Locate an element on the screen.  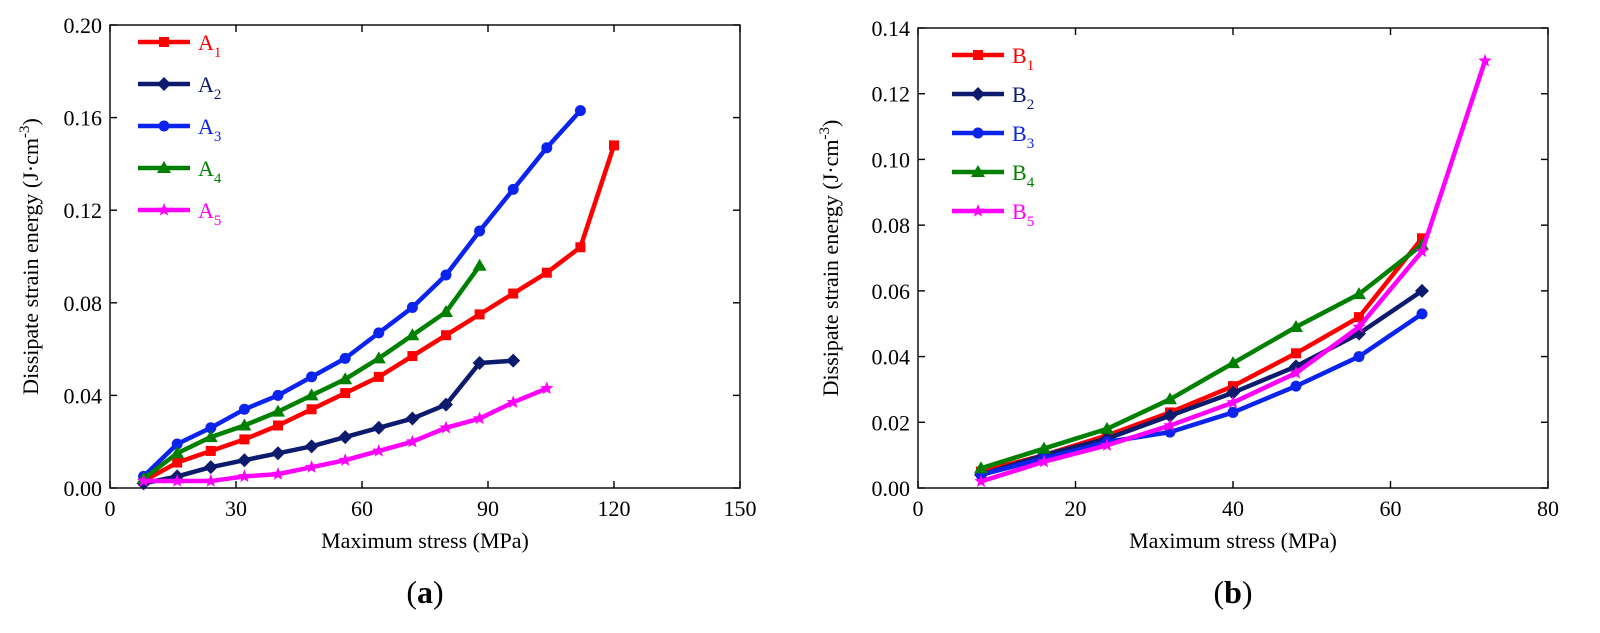
x-tick-label: 80 is located at coordinates (1548, 508).